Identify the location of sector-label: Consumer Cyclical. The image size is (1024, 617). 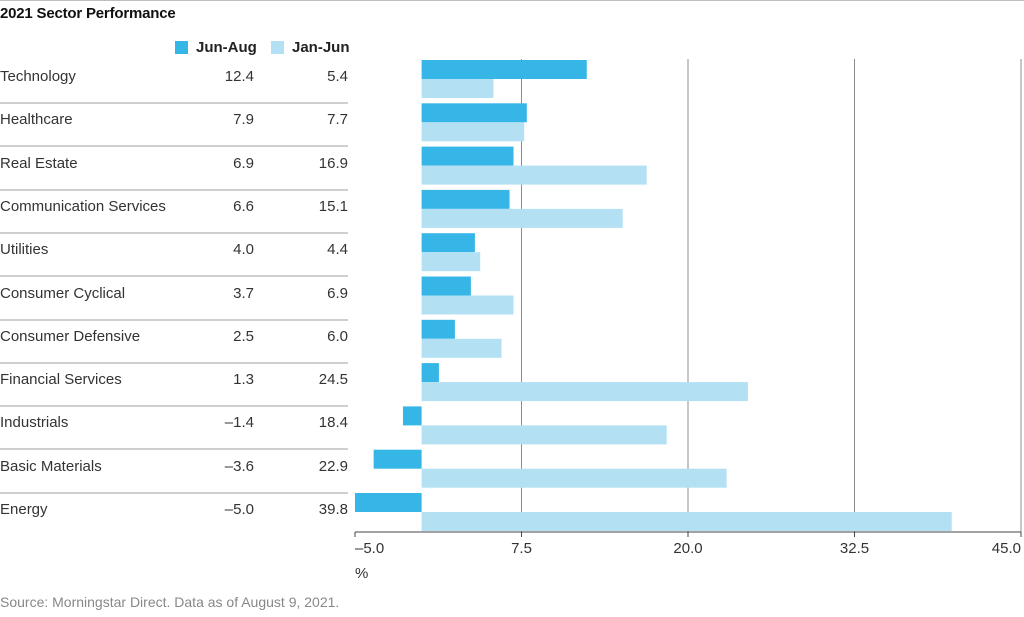
(63, 293).